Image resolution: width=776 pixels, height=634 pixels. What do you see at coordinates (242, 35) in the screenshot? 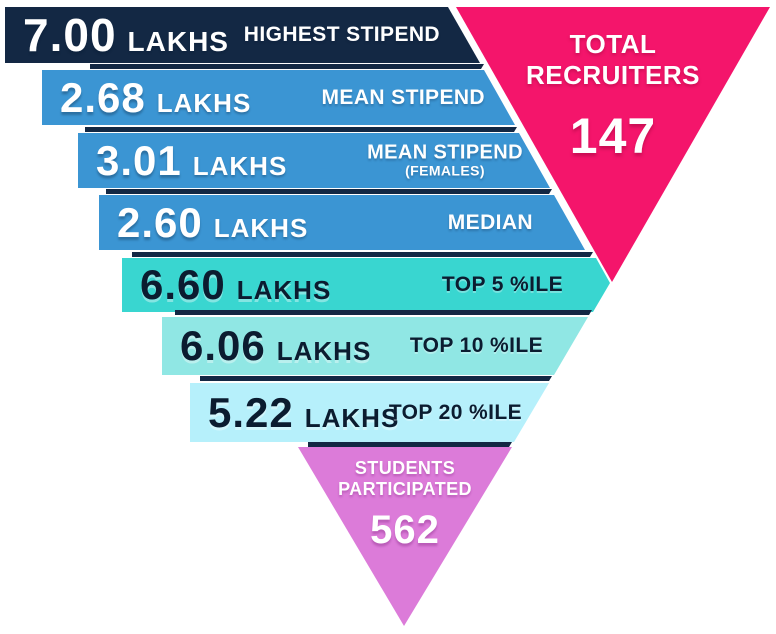
I see `funnel-bar-highest-stipend: 7.00 LAKHS HIGHEST STIPEND` at bounding box center [242, 35].